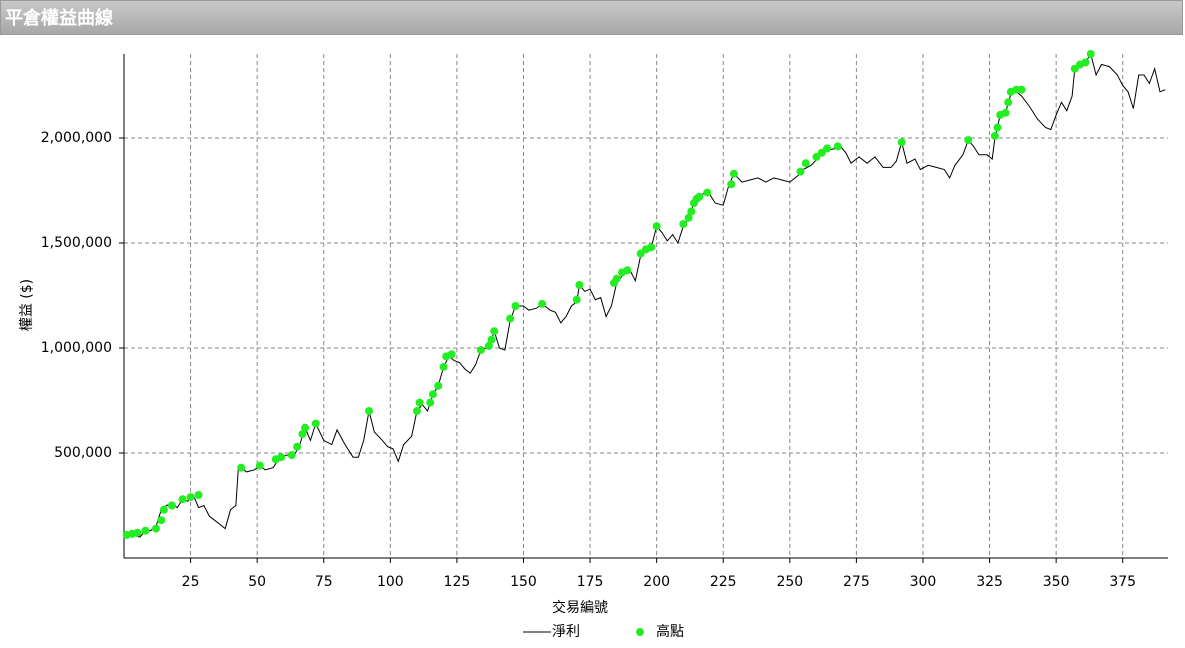  I want to click on y-tick-label: 1,500,000, so click(76, 243).